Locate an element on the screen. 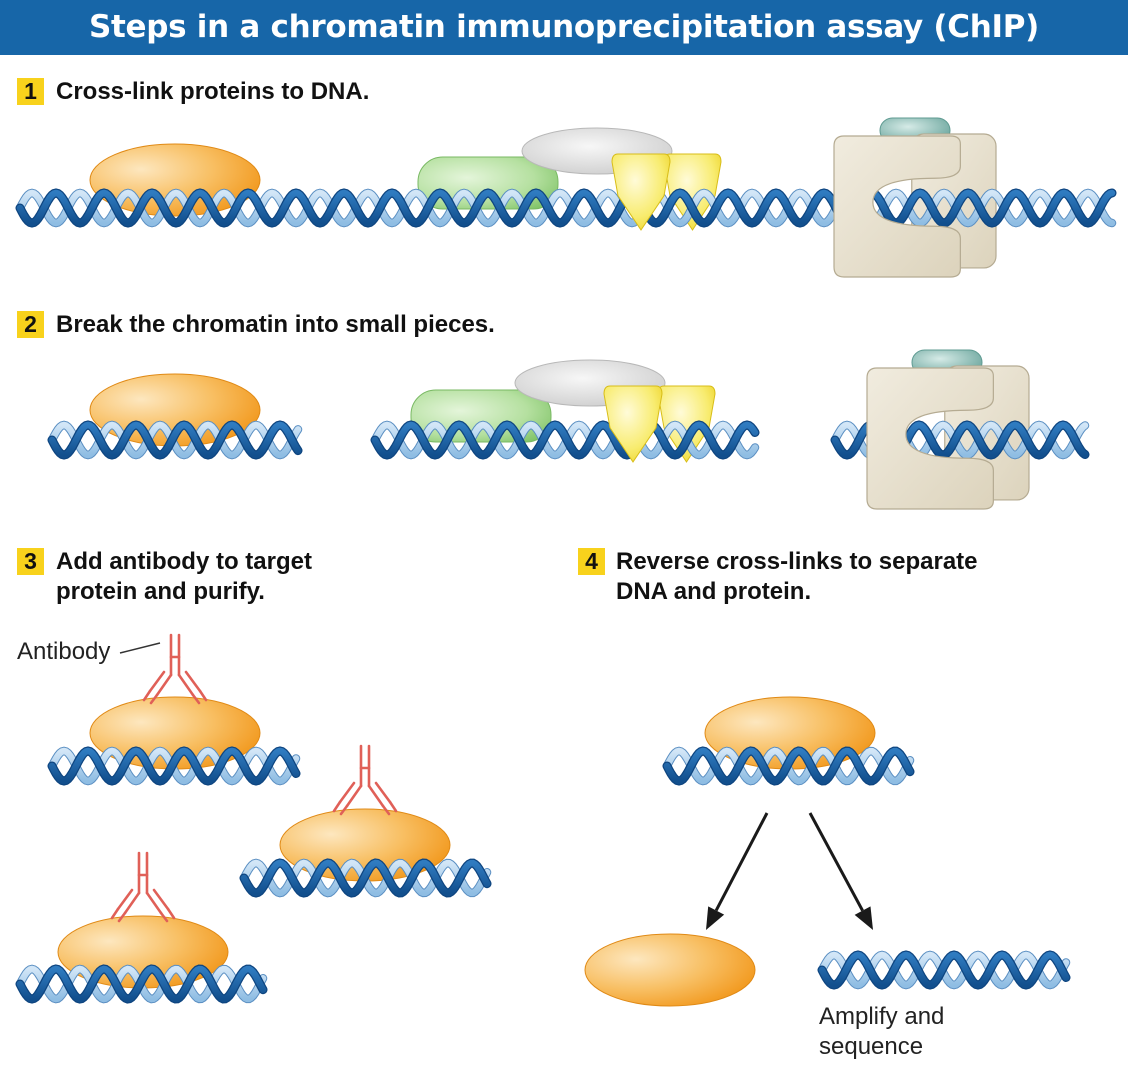 This screenshot has width=1128, height=1075. step1-dna is located at coordinates (566, 208).